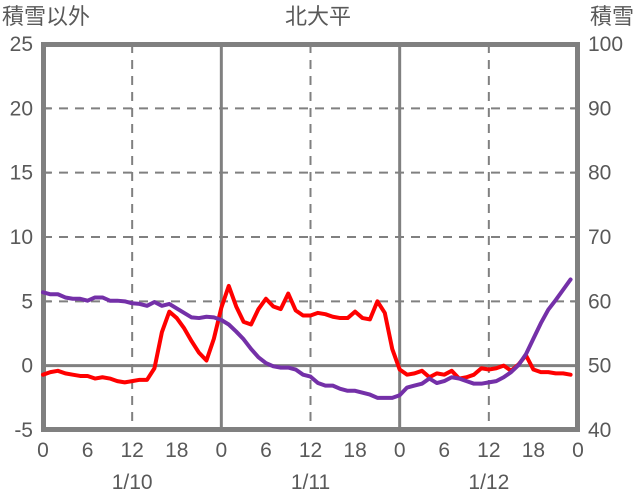  What do you see at coordinates (574, 237) in the screenshot?
I see `right-axis-tick-marks` at bounding box center [574, 237].